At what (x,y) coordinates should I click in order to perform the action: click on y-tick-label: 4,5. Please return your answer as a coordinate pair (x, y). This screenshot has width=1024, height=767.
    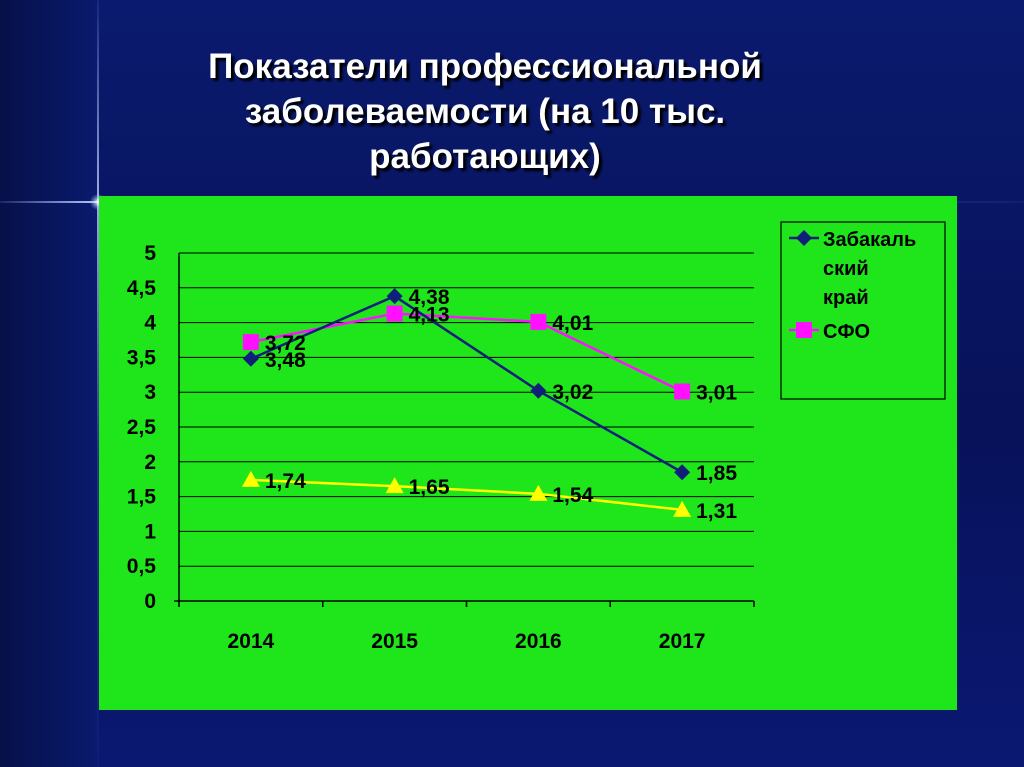
    Looking at the image, I should click on (142, 288).